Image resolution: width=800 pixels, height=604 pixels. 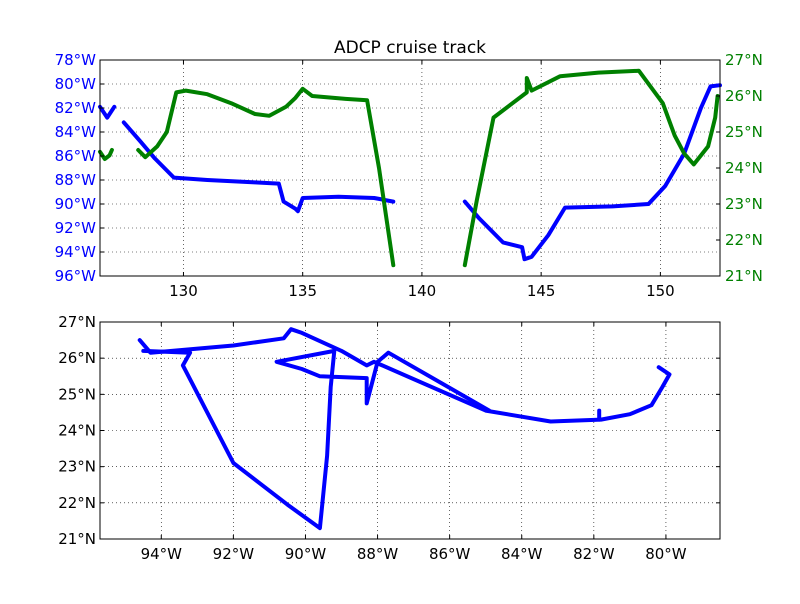 What do you see at coordinates (76, 132) in the screenshot?
I see `top-left-tick-label: 84°W` at bounding box center [76, 132].